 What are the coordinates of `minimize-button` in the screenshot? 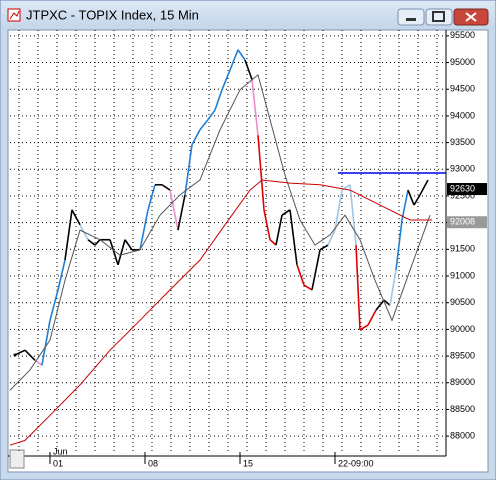 It's located at (411, 17).